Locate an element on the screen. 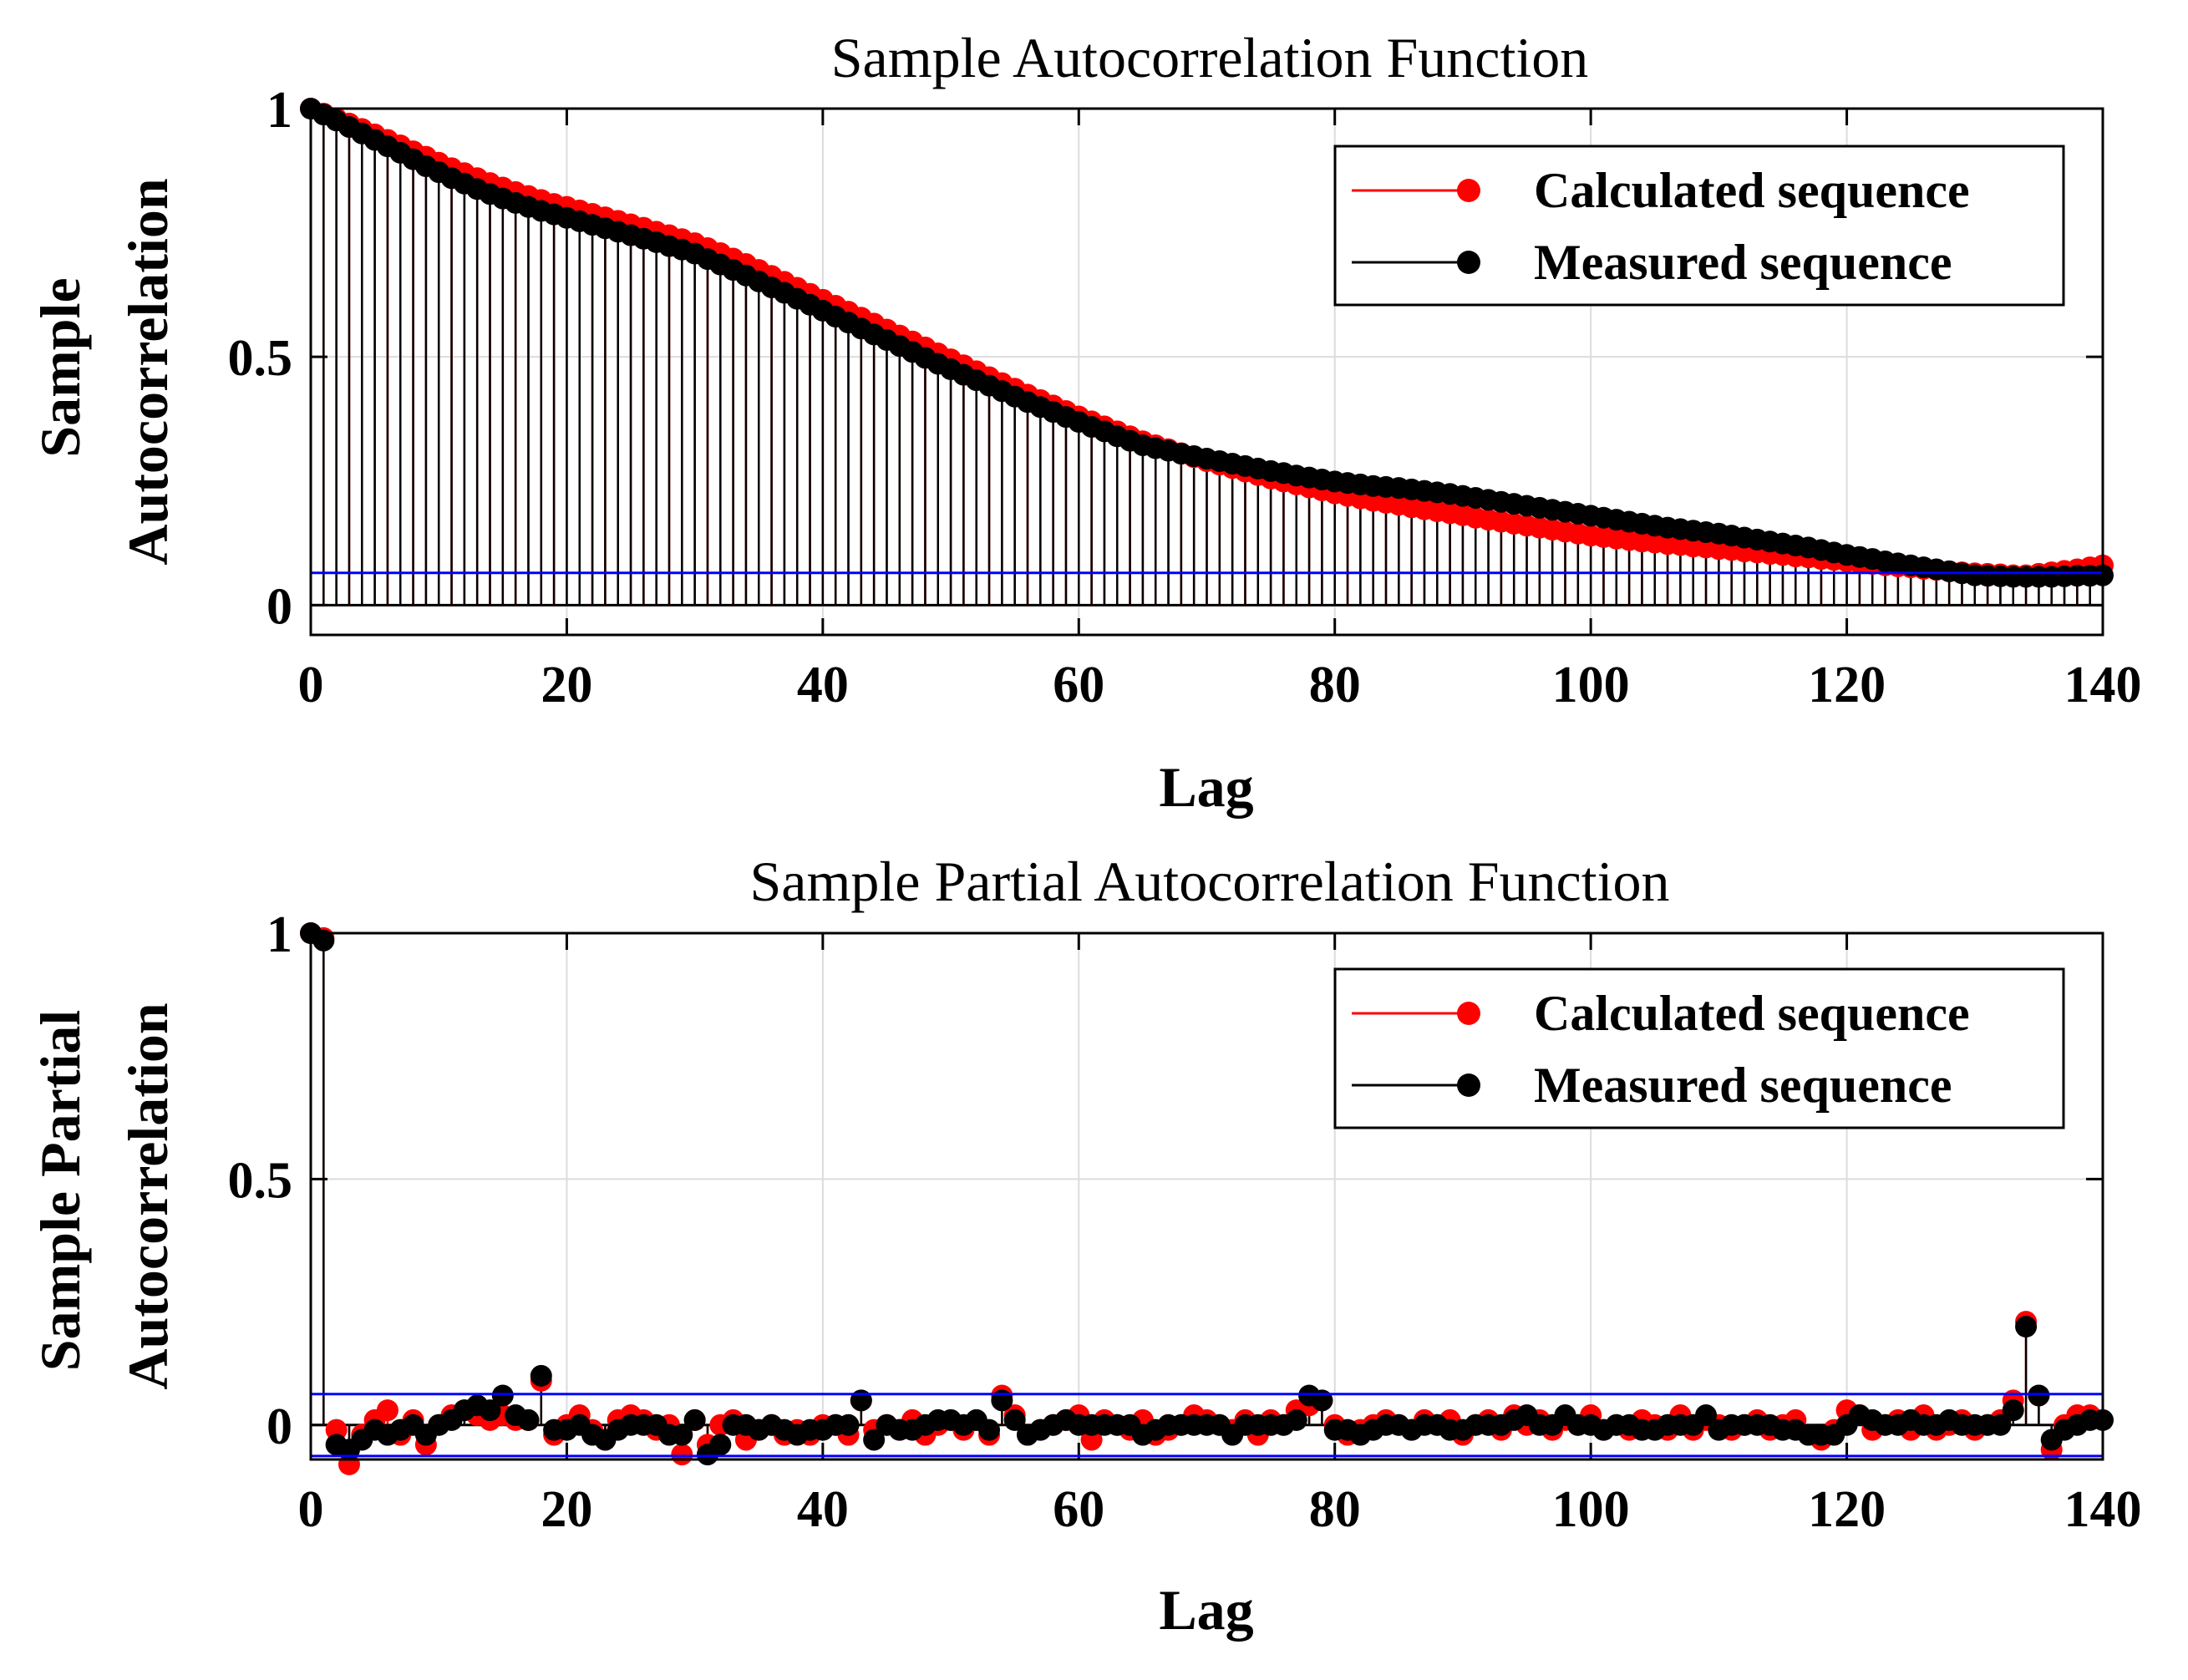 Image resolution: width=2188 pixels, height=1680 pixels. pacf-confidence-bounds is located at coordinates (1207, 1425).